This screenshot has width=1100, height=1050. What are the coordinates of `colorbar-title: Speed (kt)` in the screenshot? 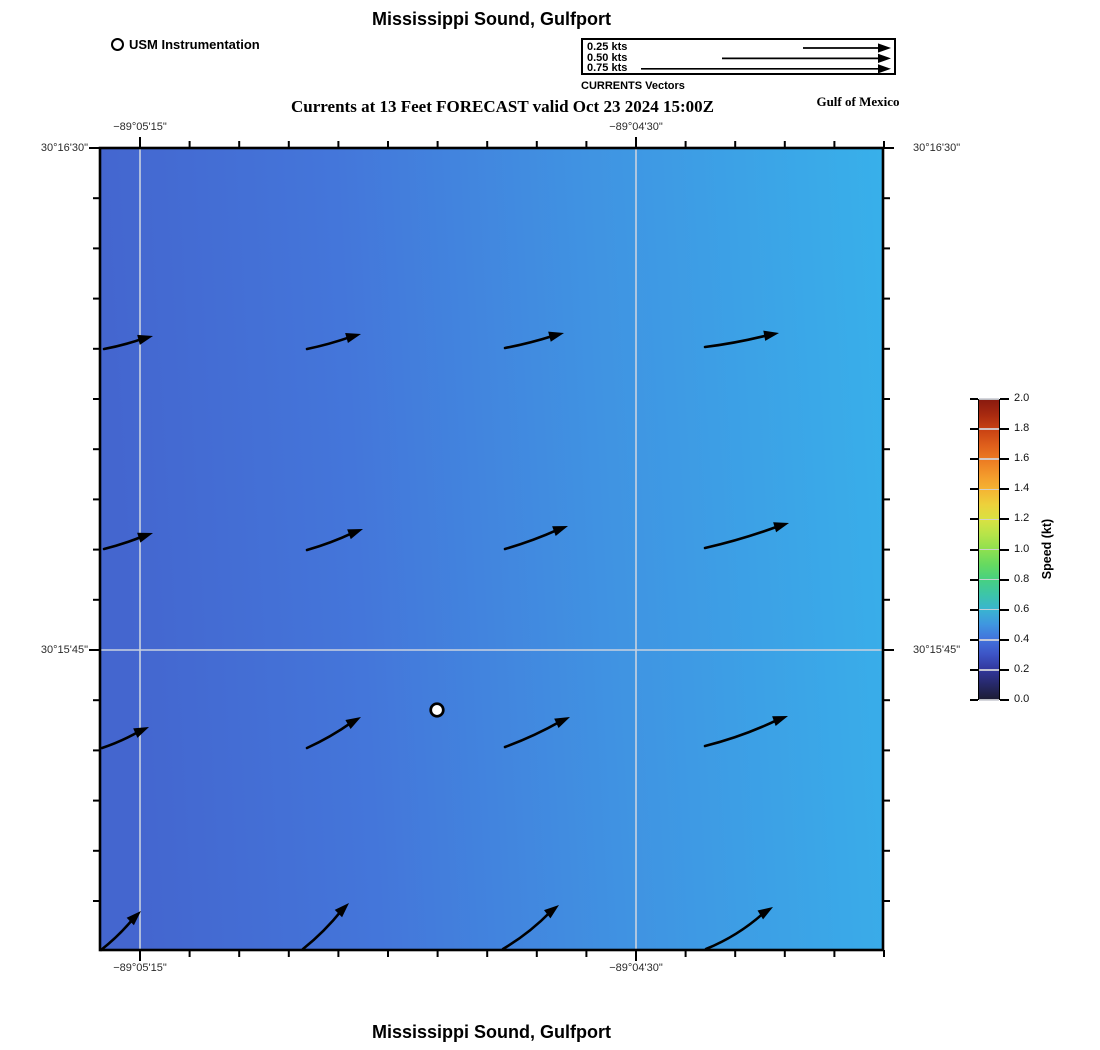 It's located at (1047, 549).